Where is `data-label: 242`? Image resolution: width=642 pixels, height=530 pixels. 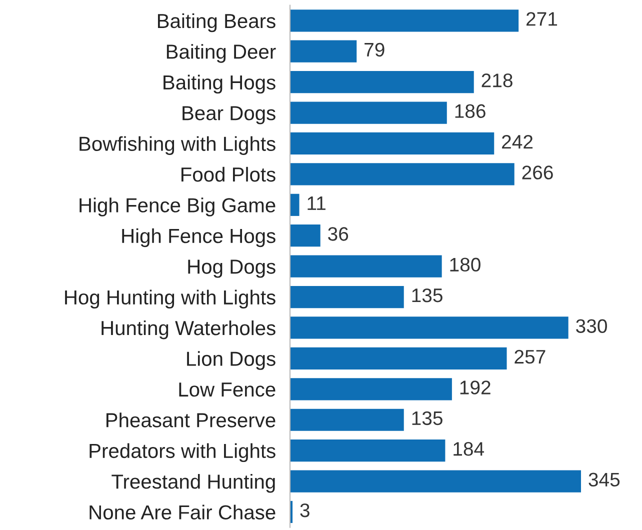
data-label: 242 is located at coordinates (517, 141).